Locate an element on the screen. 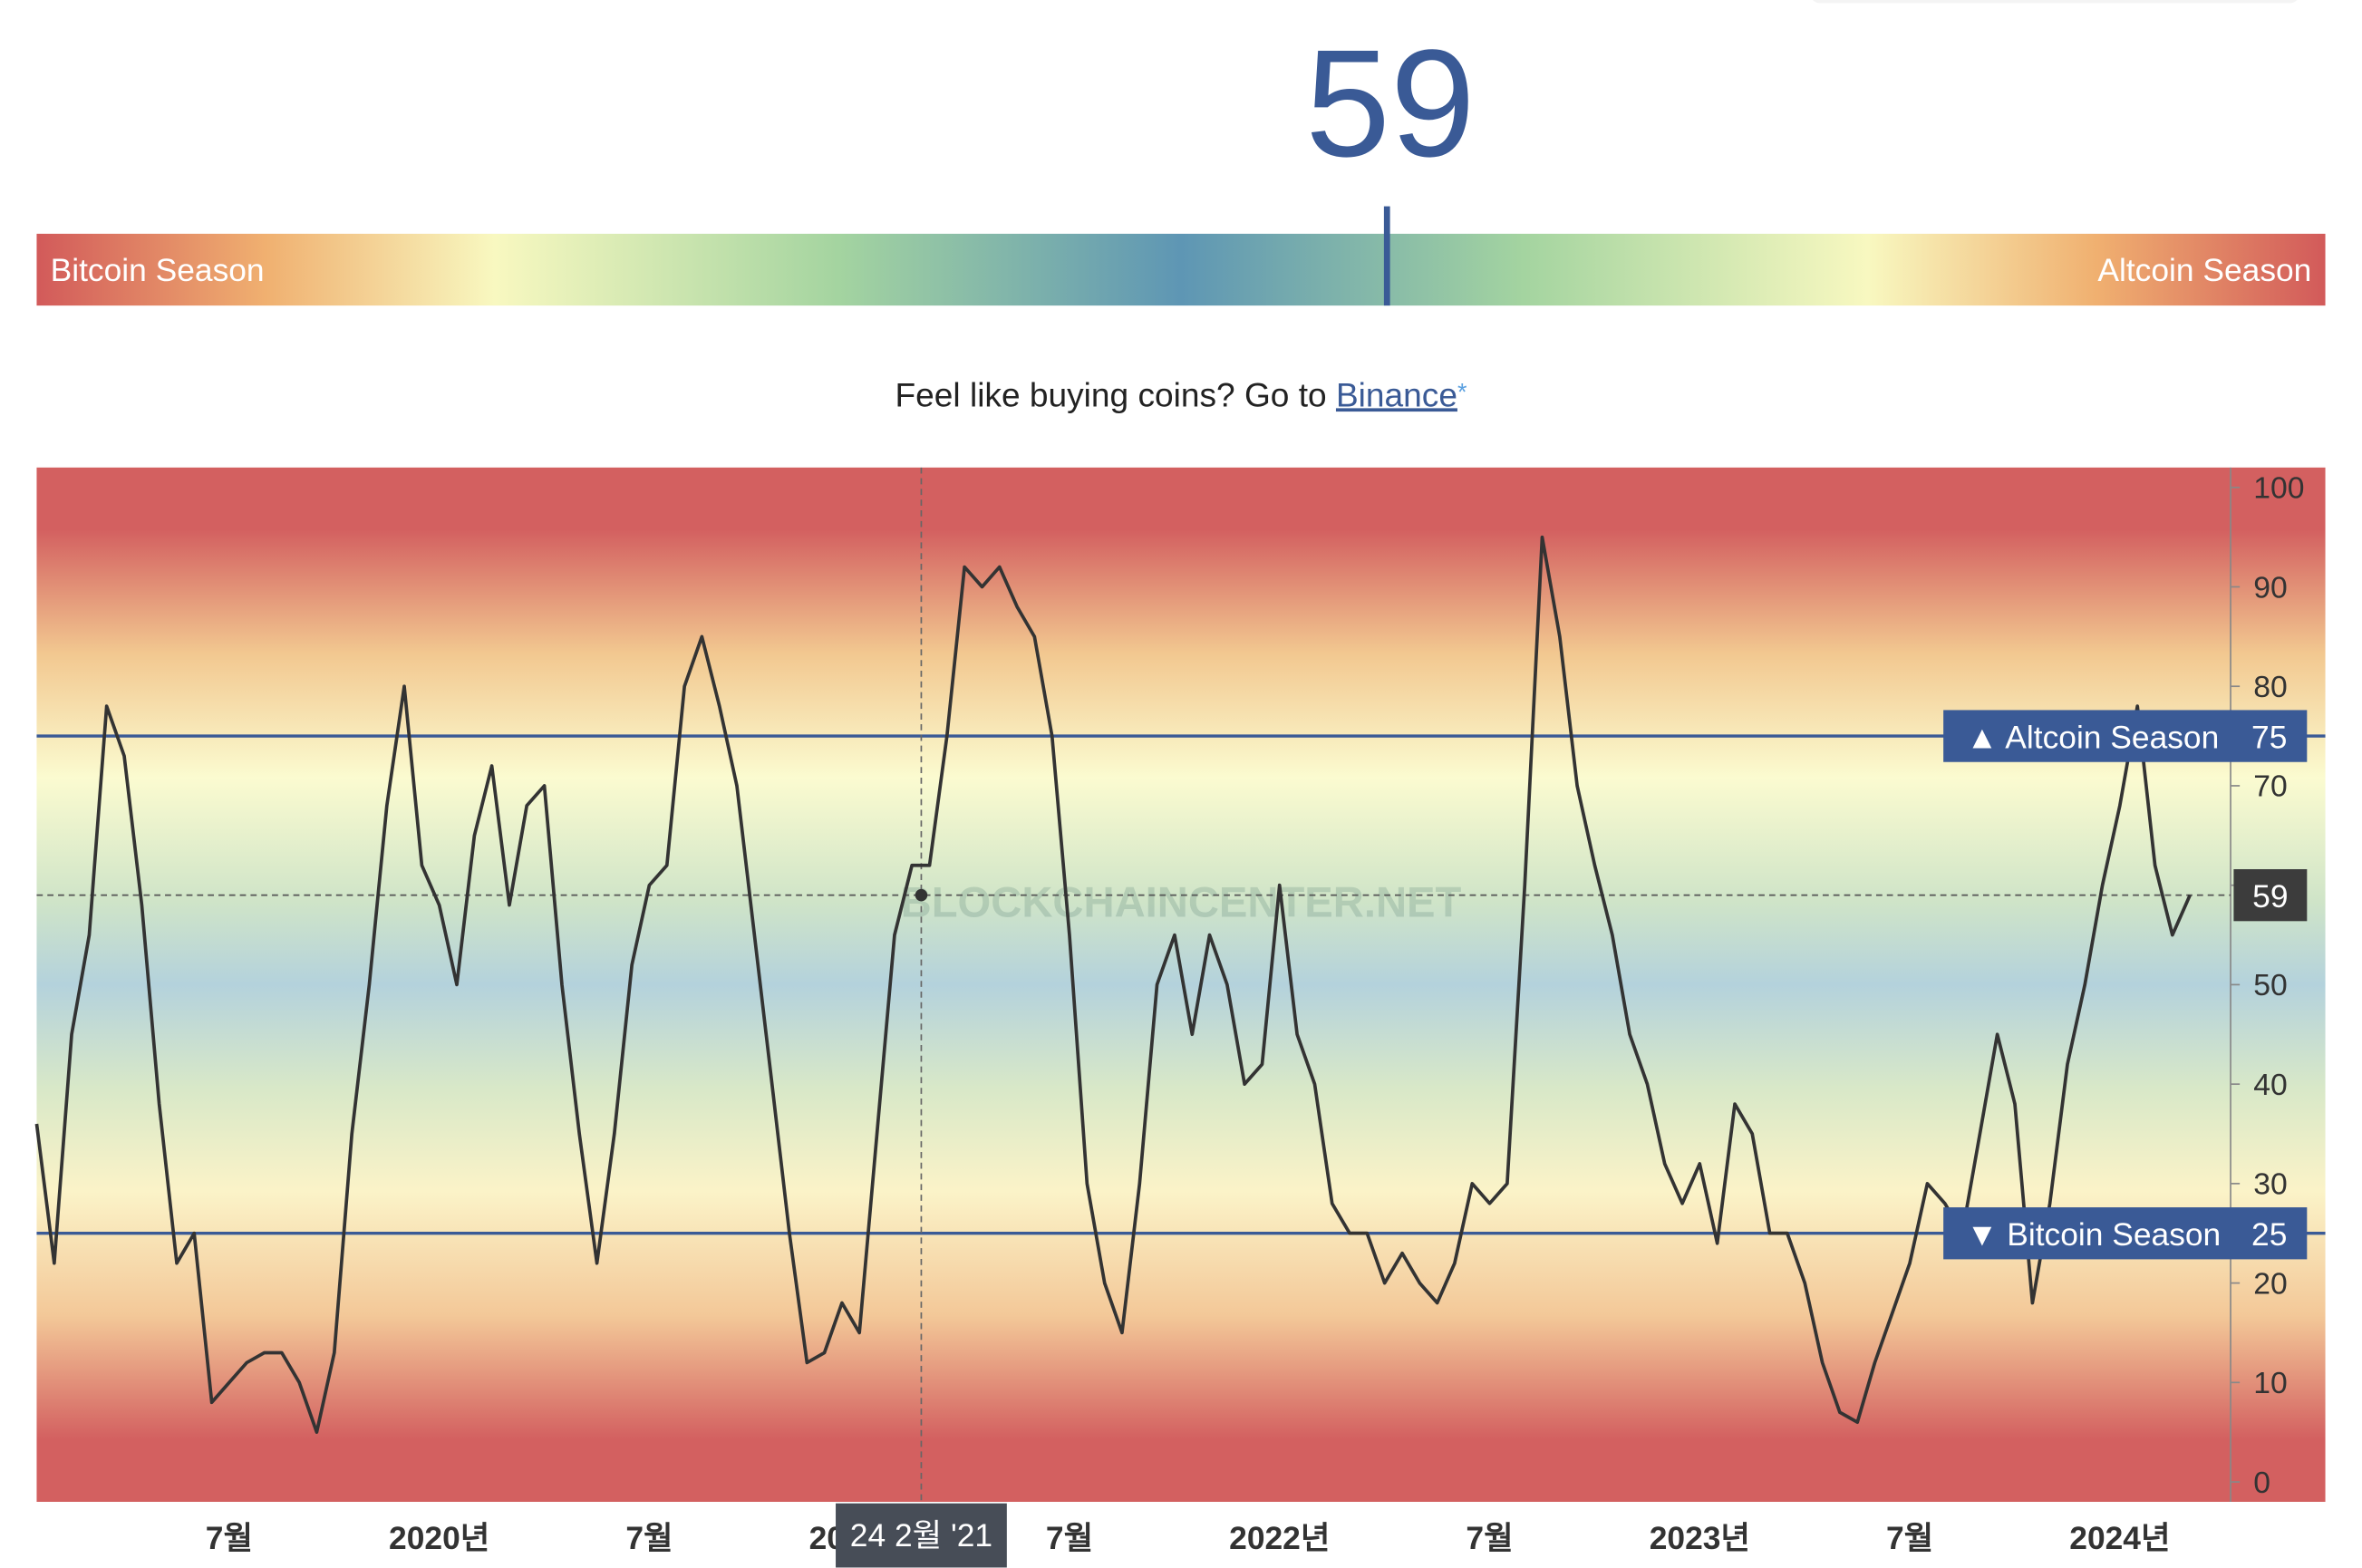 This screenshot has width=2362, height=1568. asterisk: * is located at coordinates (1462, 392).